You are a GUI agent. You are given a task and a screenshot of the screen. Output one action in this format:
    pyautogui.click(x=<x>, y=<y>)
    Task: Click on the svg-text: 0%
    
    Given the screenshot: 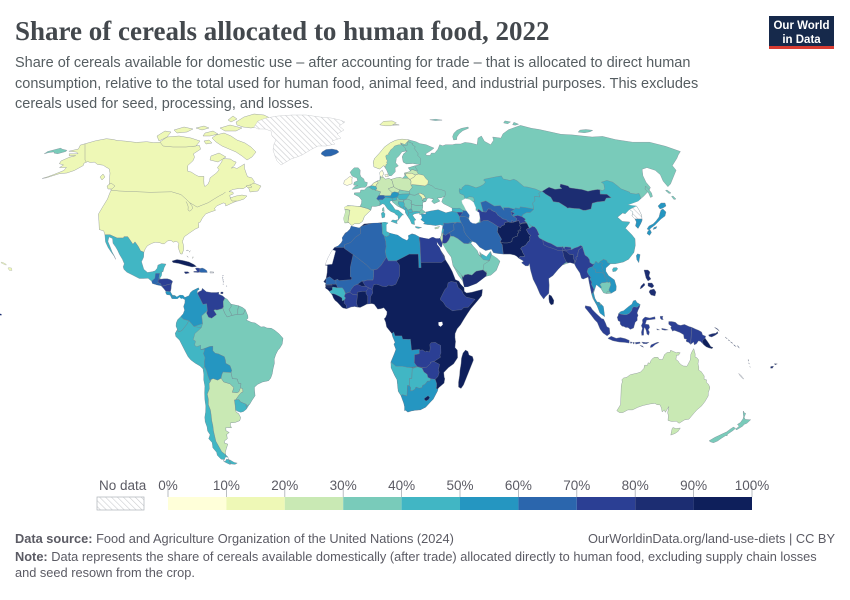 What is the action you would take?
    pyautogui.click(x=168, y=485)
    